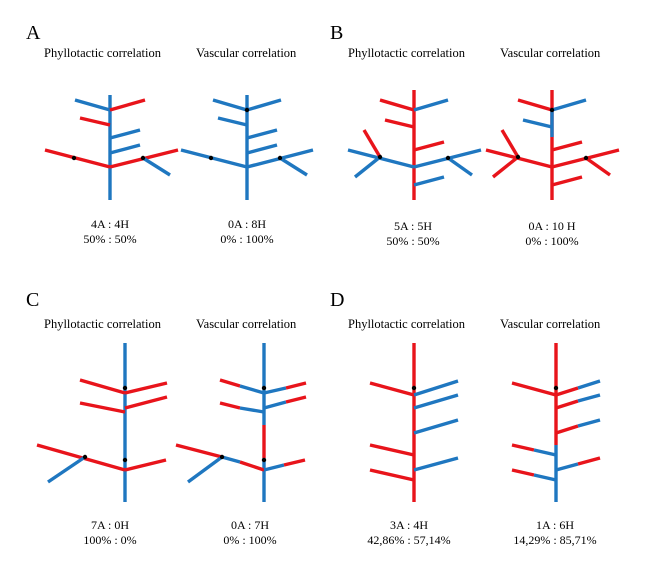 This screenshot has height=578, width=645. What do you see at coordinates (246, 324) in the screenshot?
I see `panel-c-vascular-title: Vascular correlation` at bounding box center [246, 324].